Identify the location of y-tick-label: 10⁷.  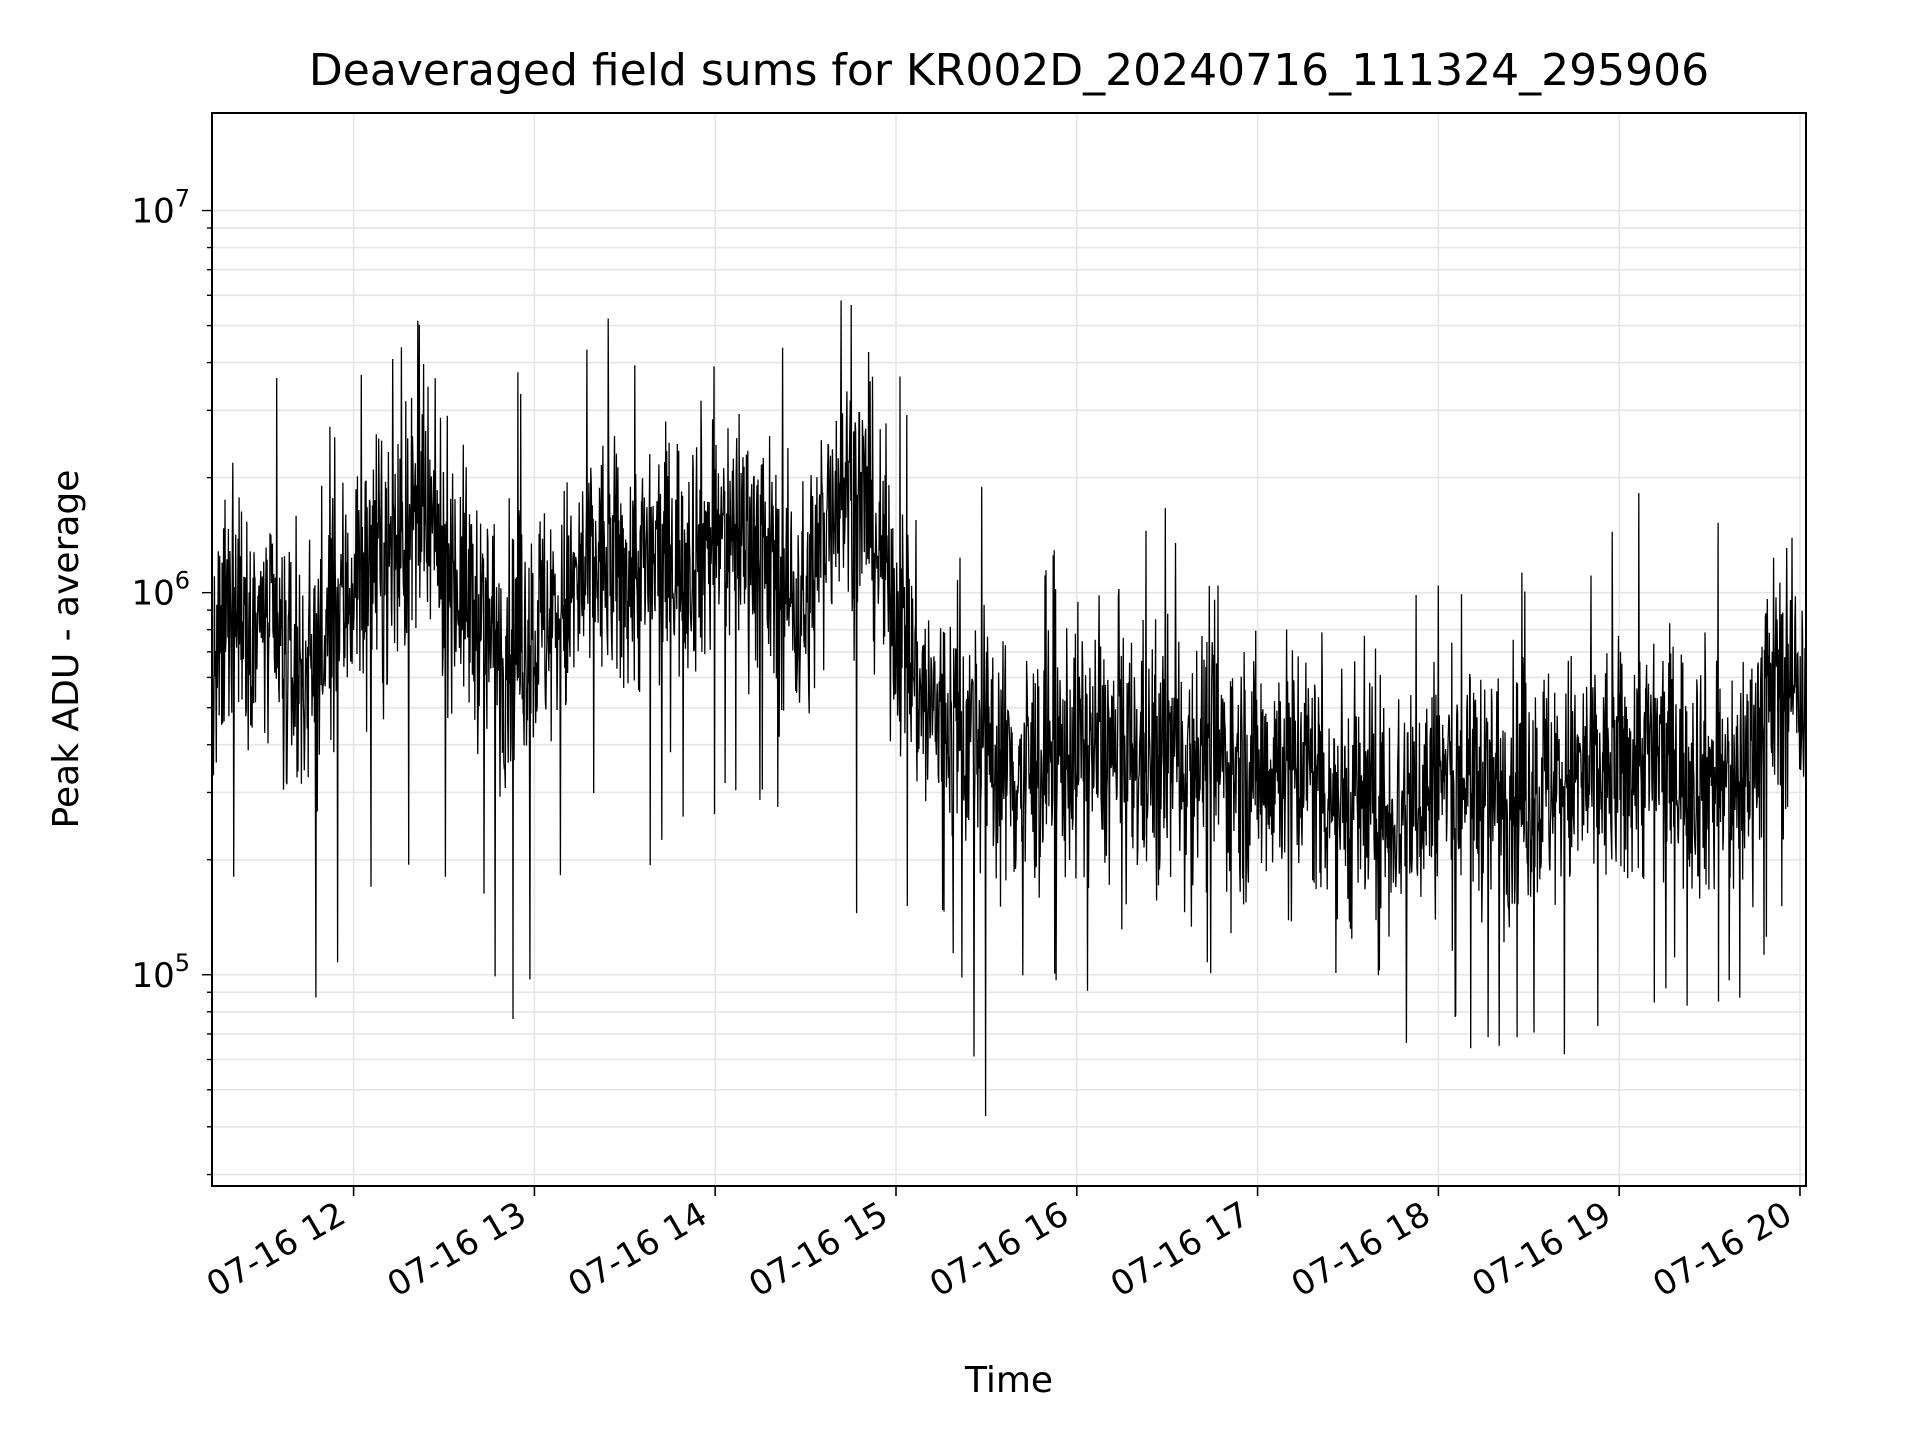
(160, 208).